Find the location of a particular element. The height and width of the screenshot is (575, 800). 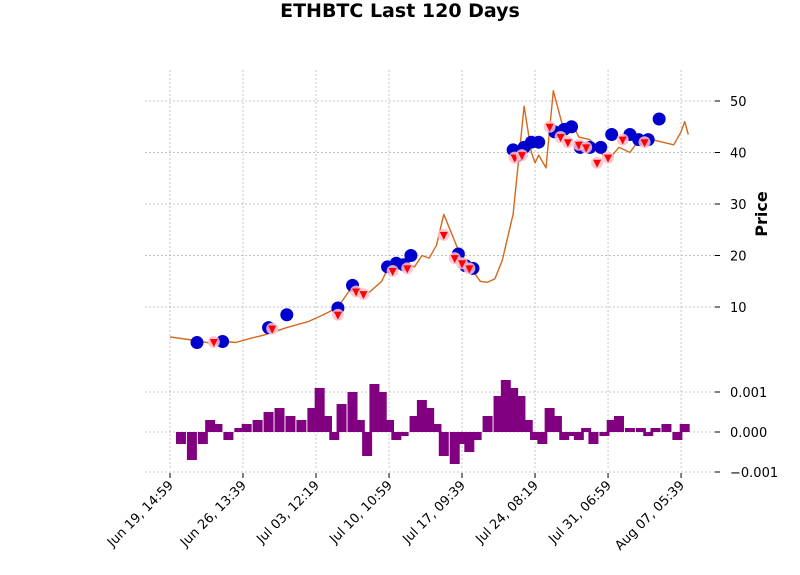

price-tick-label: 20 is located at coordinates (738, 257).